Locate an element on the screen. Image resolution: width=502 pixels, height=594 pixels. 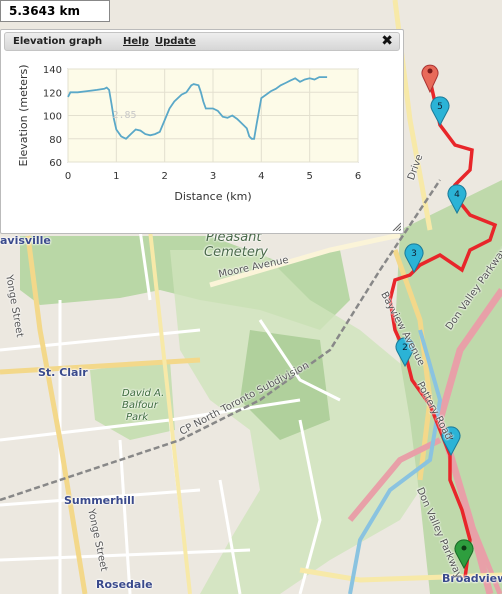
end-marker is located at coordinates (430, 79).